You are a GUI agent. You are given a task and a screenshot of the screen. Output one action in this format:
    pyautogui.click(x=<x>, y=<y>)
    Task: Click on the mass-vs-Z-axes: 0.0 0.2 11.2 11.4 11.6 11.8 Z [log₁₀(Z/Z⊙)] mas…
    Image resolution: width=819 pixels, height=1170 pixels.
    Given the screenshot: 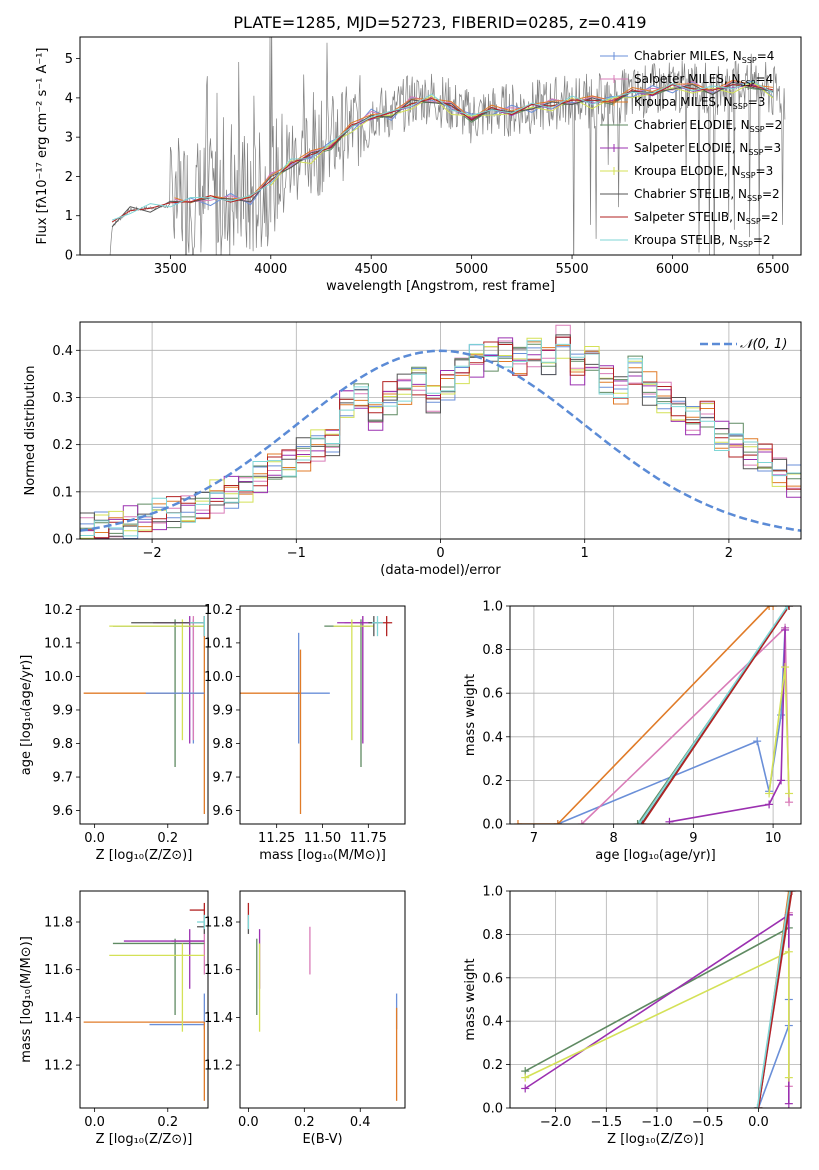 What is the action you would take?
    pyautogui.click(x=105, y=1032)
    